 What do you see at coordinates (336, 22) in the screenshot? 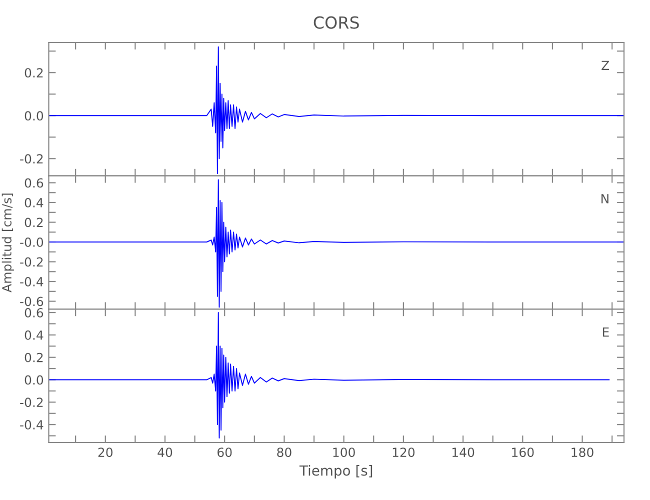
I see `chart-title: CORS` at bounding box center [336, 22].